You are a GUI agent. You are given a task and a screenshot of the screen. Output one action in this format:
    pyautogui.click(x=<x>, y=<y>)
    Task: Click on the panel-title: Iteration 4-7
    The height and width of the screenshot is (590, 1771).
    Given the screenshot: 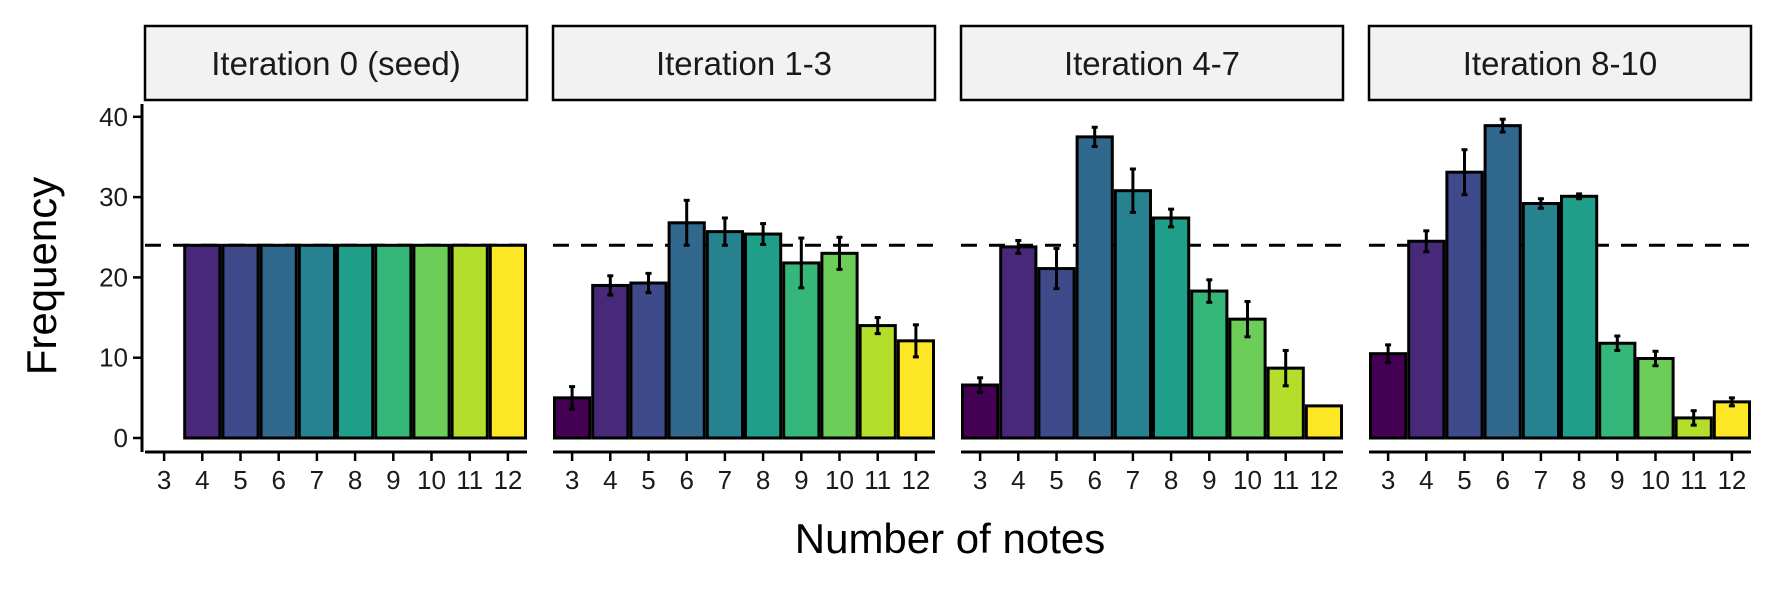 What is the action you would take?
    pyautogui.click(x=1152, y=63)
    